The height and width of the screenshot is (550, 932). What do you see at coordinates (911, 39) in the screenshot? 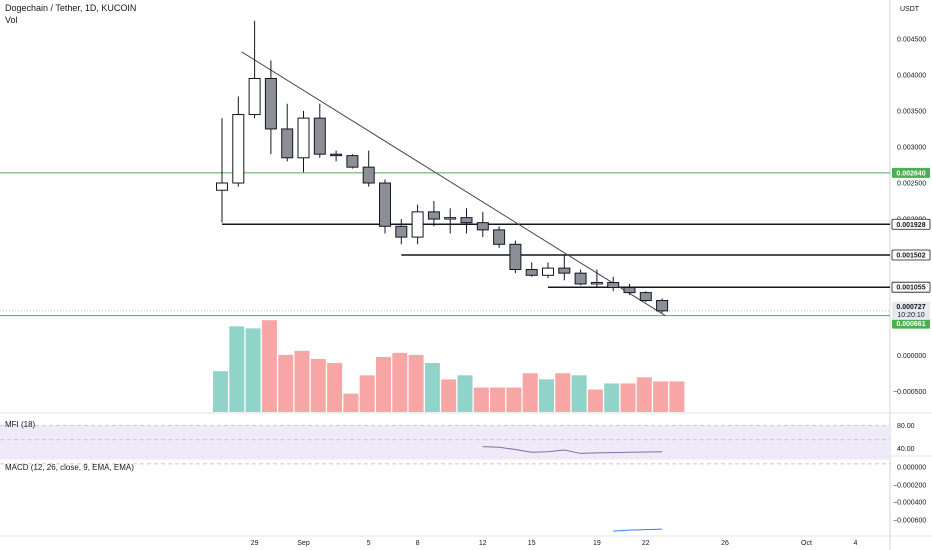
I see `price-tick-label: 0.004500` at bounding box center [911, 39].